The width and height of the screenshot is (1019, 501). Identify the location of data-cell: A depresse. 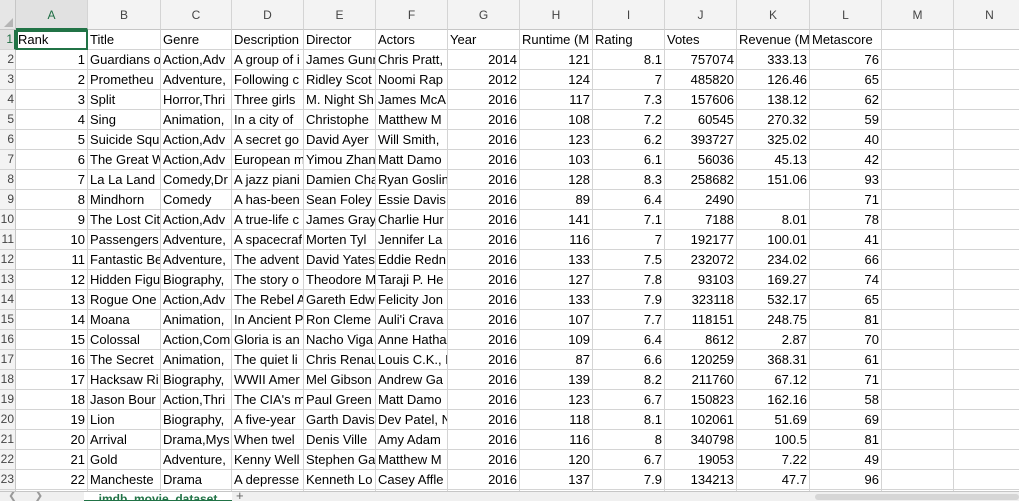
(268, 480).